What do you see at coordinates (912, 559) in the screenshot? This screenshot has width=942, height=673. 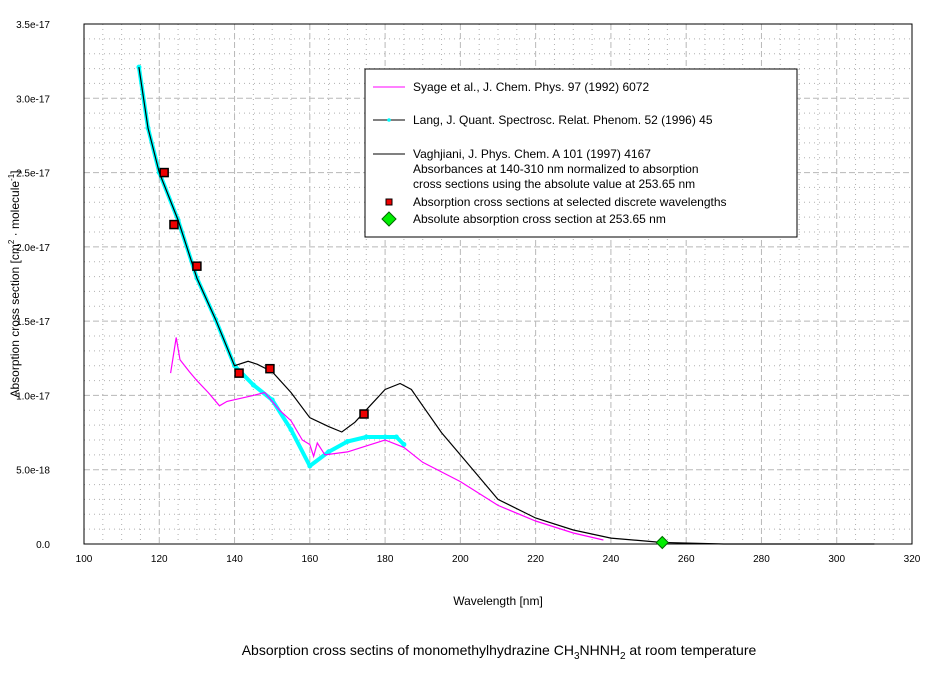 I see `x-tick-label: 320` at bounding box center [912, 559].